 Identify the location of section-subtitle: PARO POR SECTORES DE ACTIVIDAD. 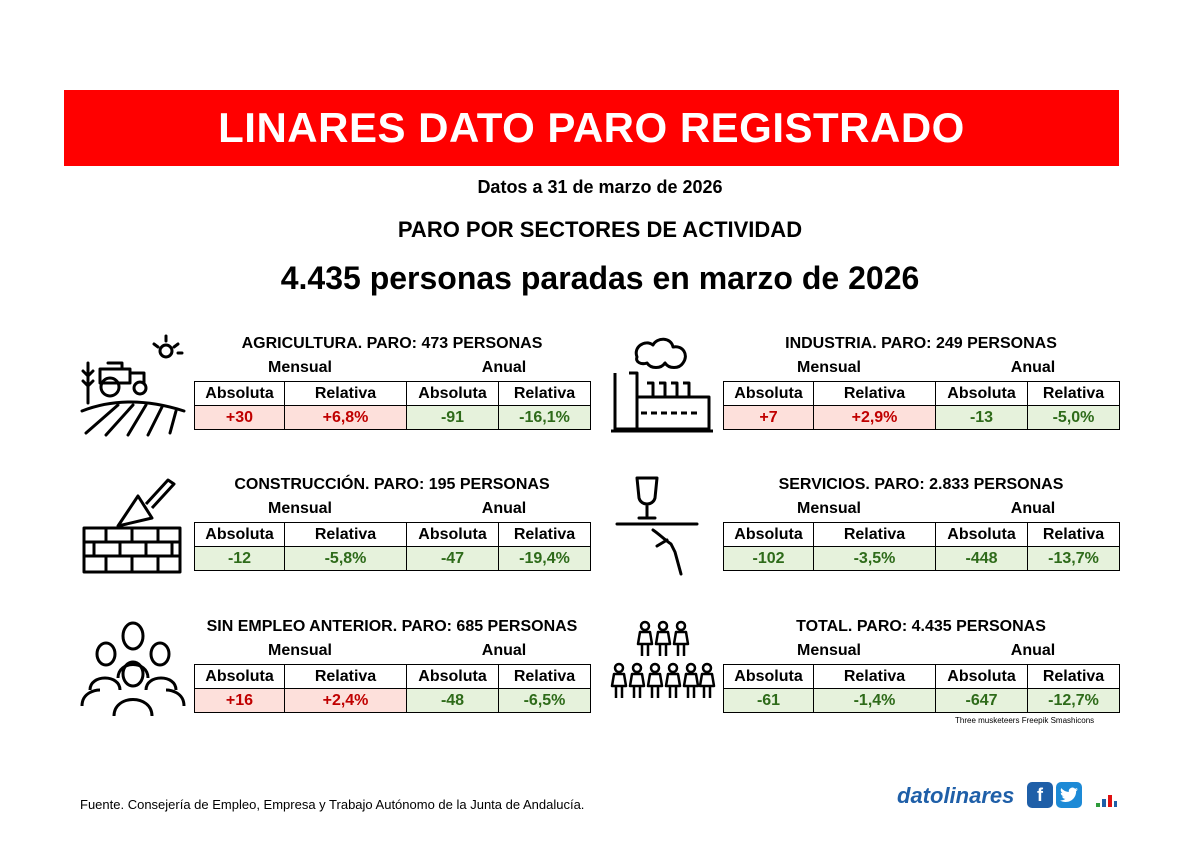
(600, 229).